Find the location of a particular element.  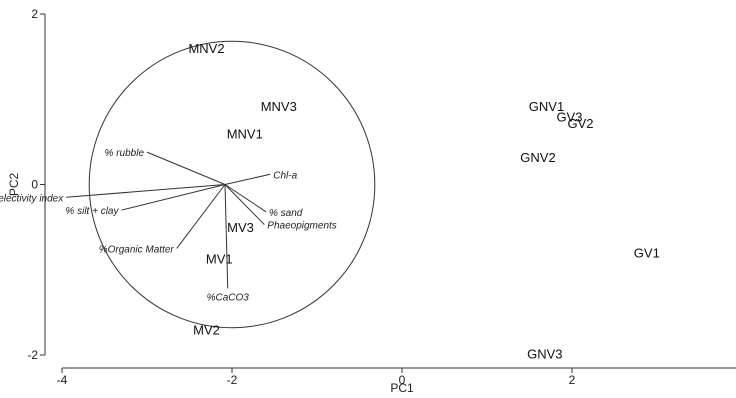

y-axis-title: PC2 is located at coordinates (14, 185).